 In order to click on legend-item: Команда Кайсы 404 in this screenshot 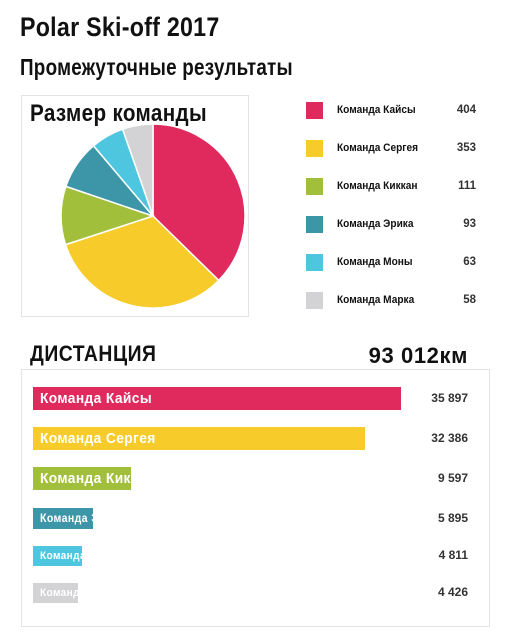, I will do `click(391, 110)`.